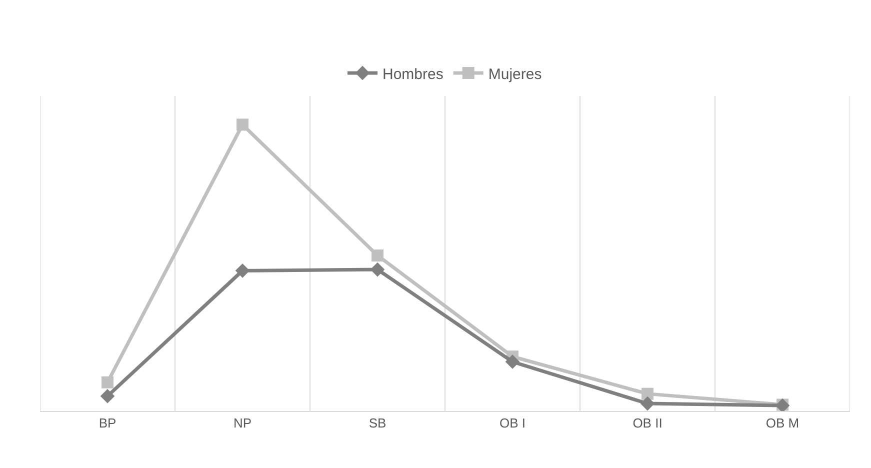 The height and width of the screenshot is (468, 871). Describe the element at coordinates (512, 423) in the screenshot. I see `x-tick-label: OB I` at that location.